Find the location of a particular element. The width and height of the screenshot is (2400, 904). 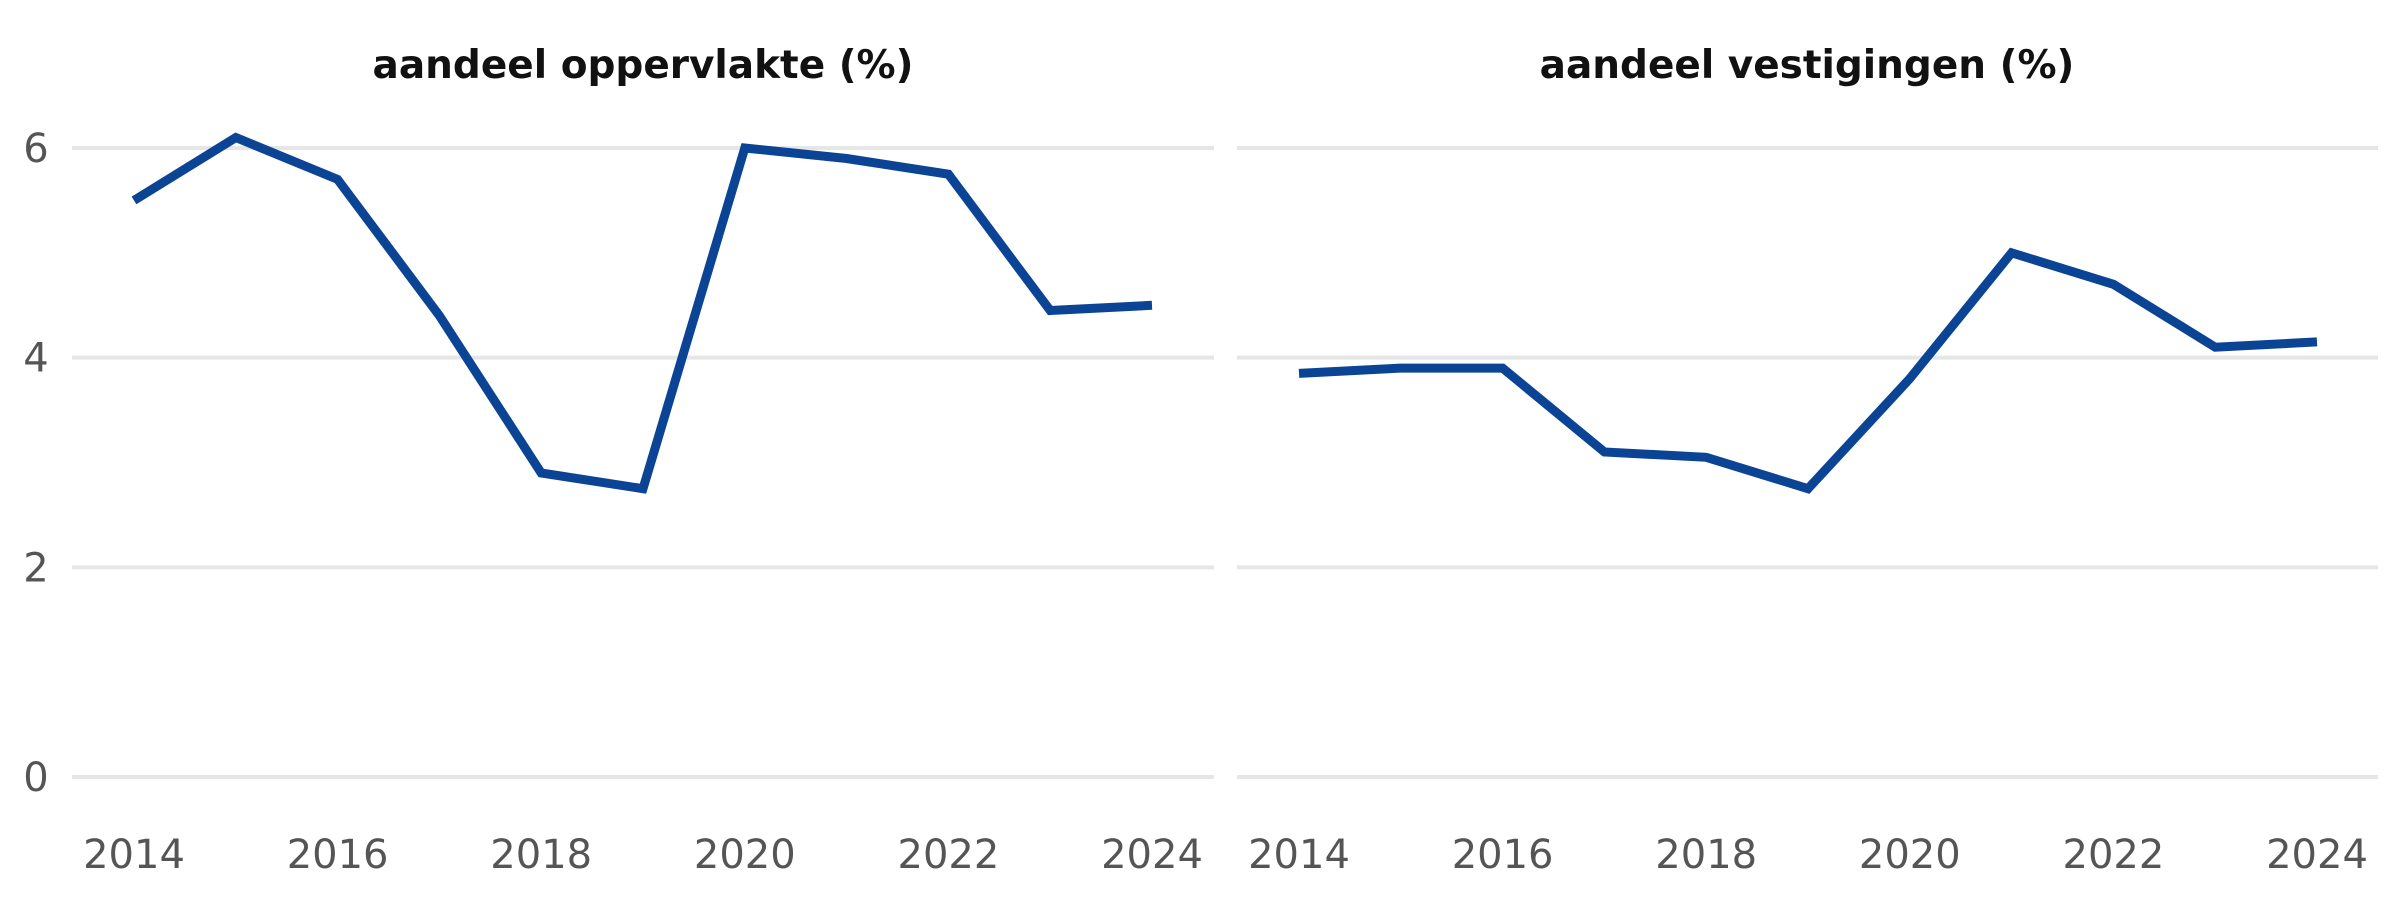

y-tick-label: 2 is located at coordinates (35, 568).